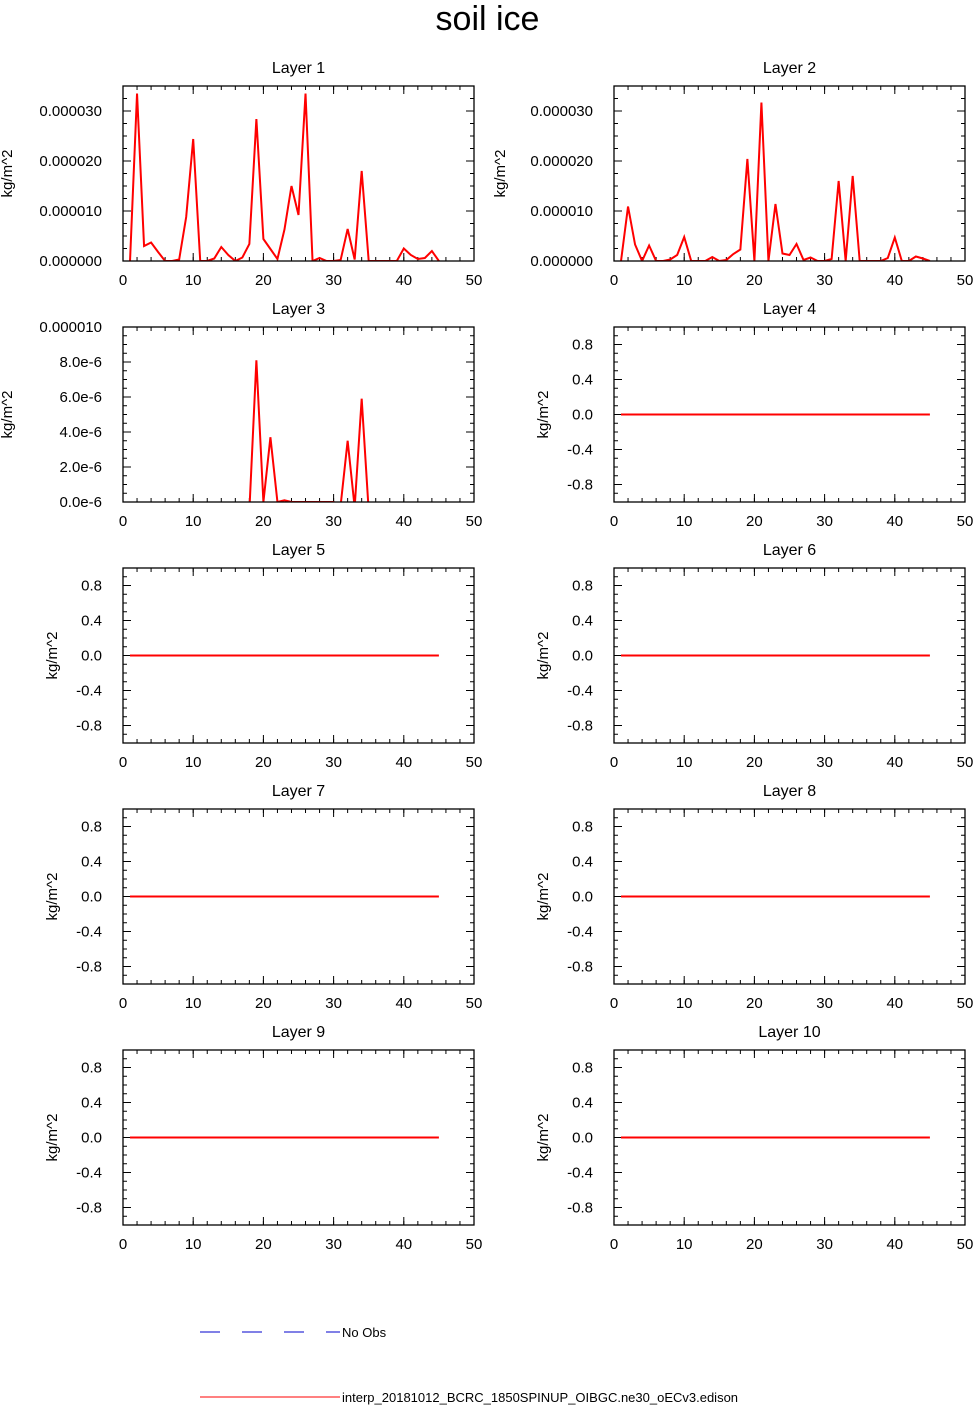  Describe the element at coordinates (561, 261) in the screenshot. I see `y-tick-label: 0.000000` at that location.